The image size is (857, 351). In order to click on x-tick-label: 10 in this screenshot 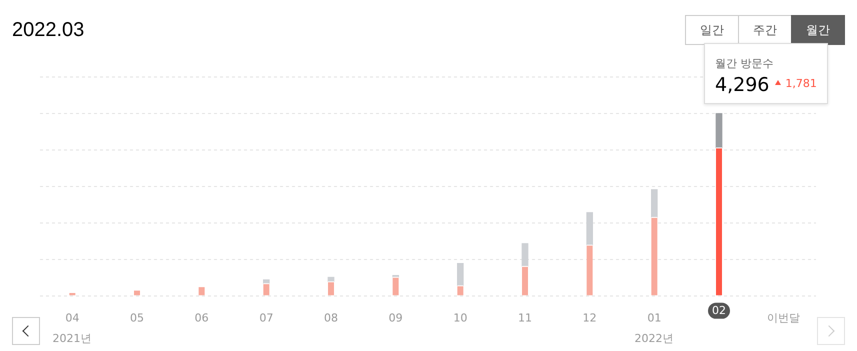, I will do `click(460, 317)`.